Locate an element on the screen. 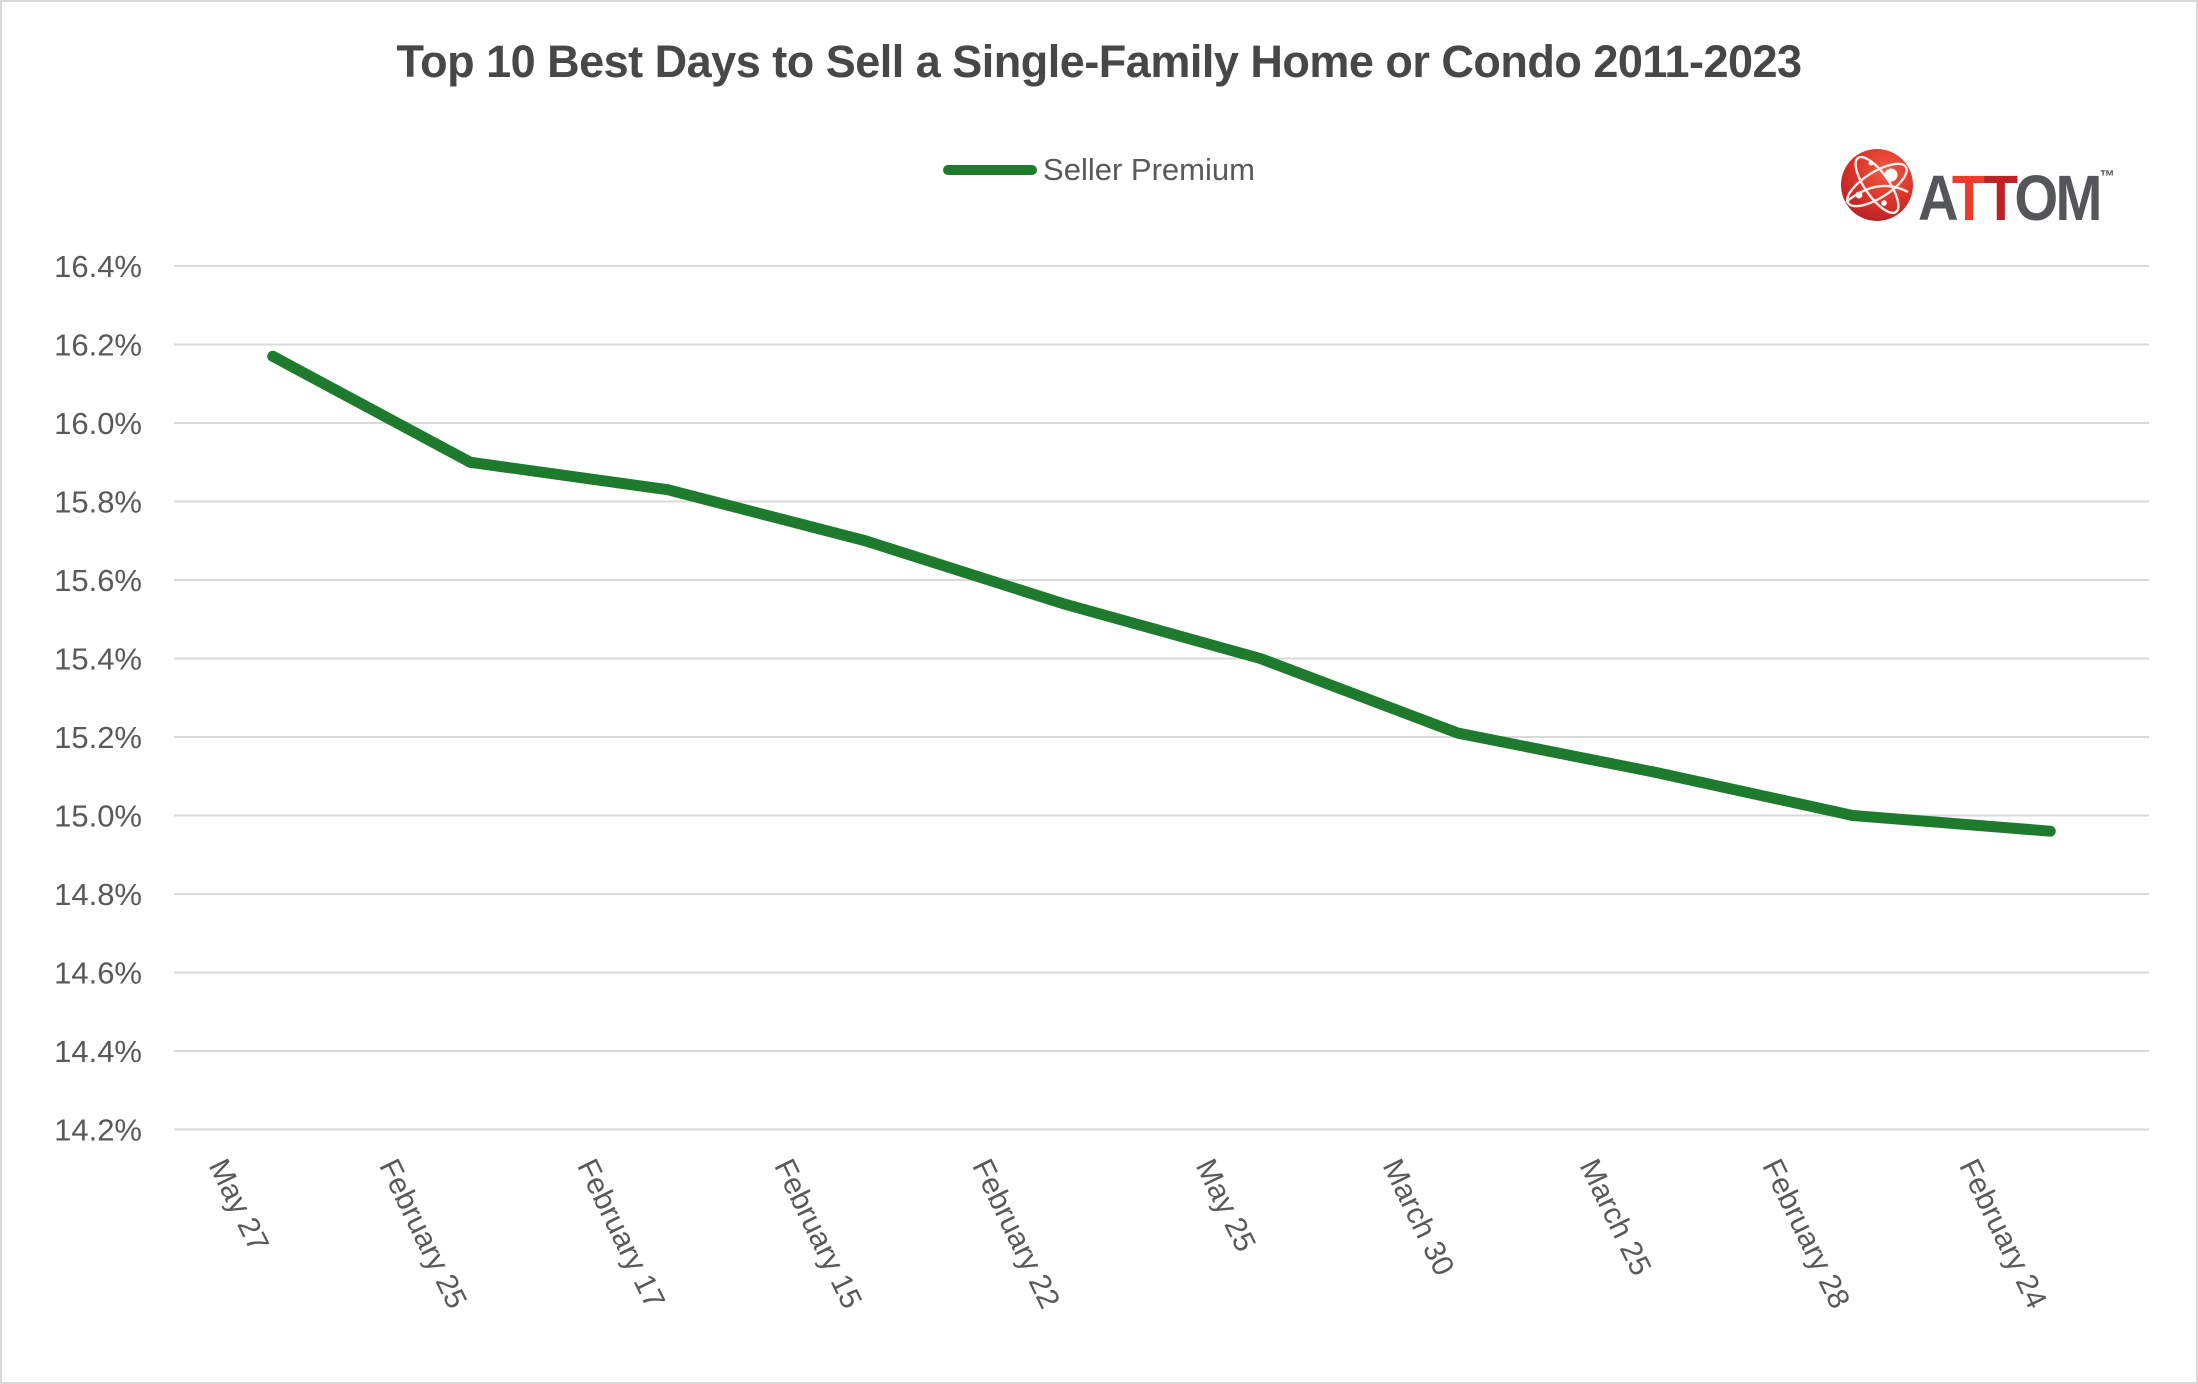  attom-logo: ATTOM™ is located at coordinates (1990, 187).